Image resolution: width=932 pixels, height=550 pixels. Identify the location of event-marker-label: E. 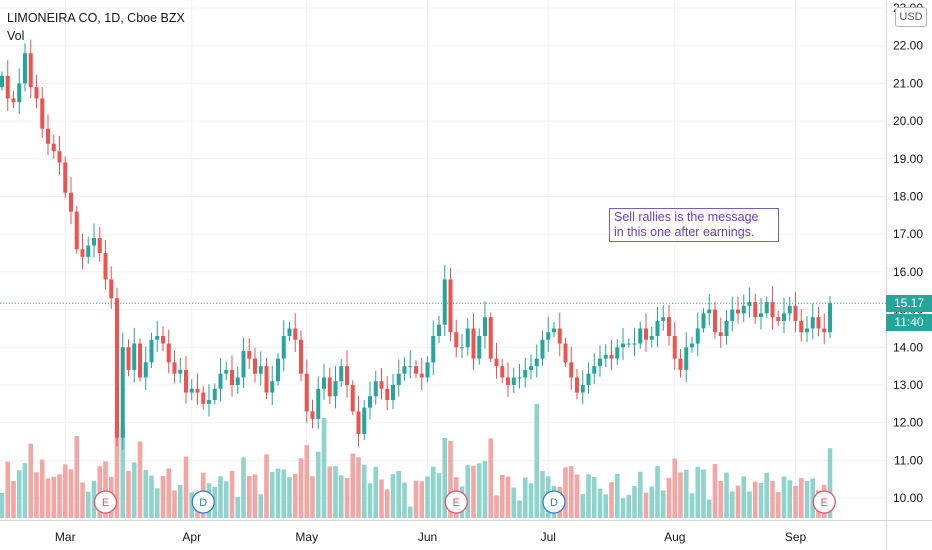
(105, 503).